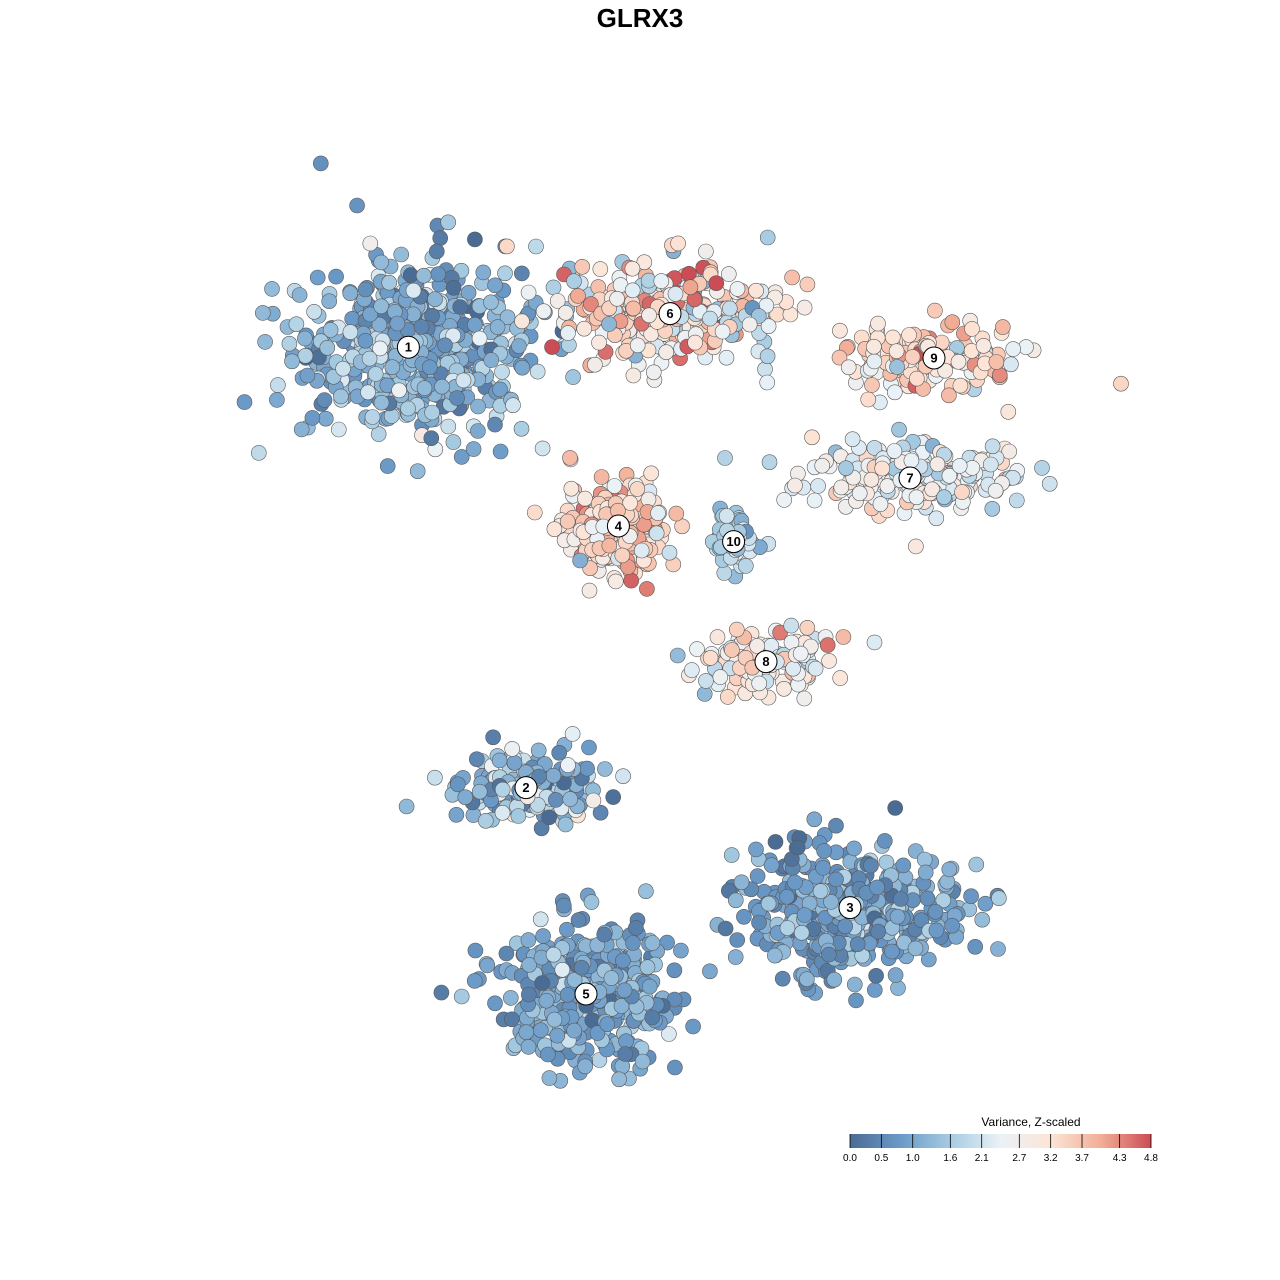  I want to click on cluster-label-text: 3, so click(849, 907).